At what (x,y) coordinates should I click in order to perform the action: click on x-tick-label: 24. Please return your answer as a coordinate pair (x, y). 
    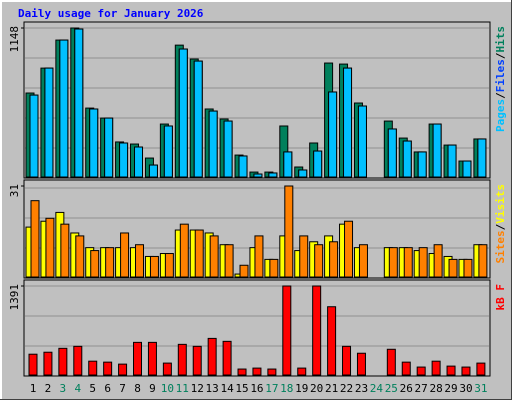
    Looking at the image, I should click on (377, 388).